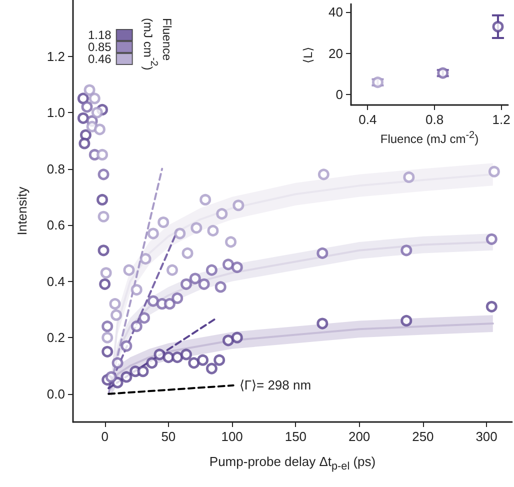 The image size is (514, 487). Describe the element at coordinates (55, 394) in the screenshot. I see `y-tick-label: 0.0` at that location.